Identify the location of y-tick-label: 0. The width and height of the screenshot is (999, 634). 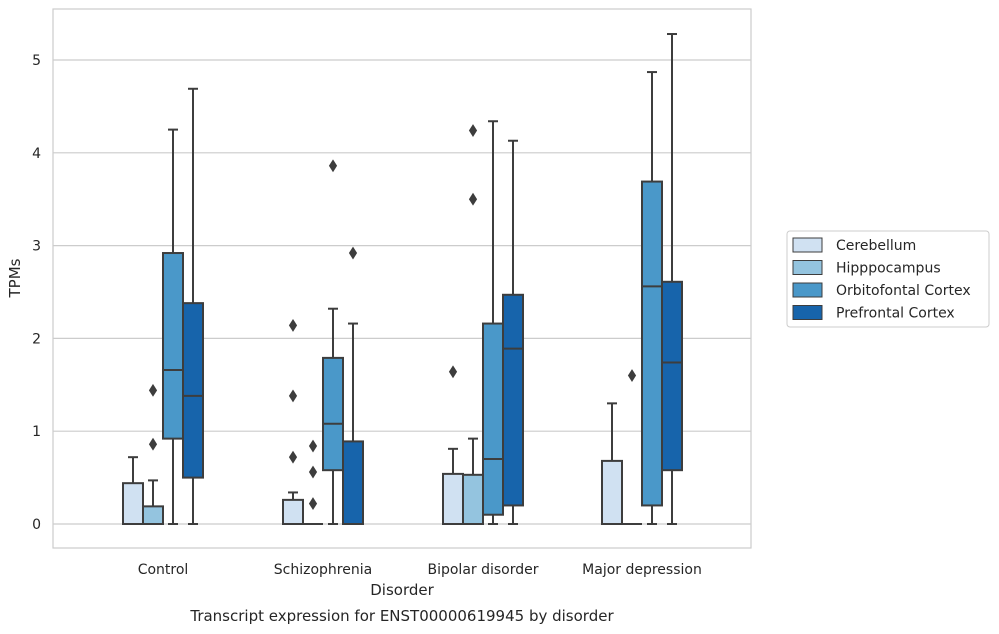
(36, 525).